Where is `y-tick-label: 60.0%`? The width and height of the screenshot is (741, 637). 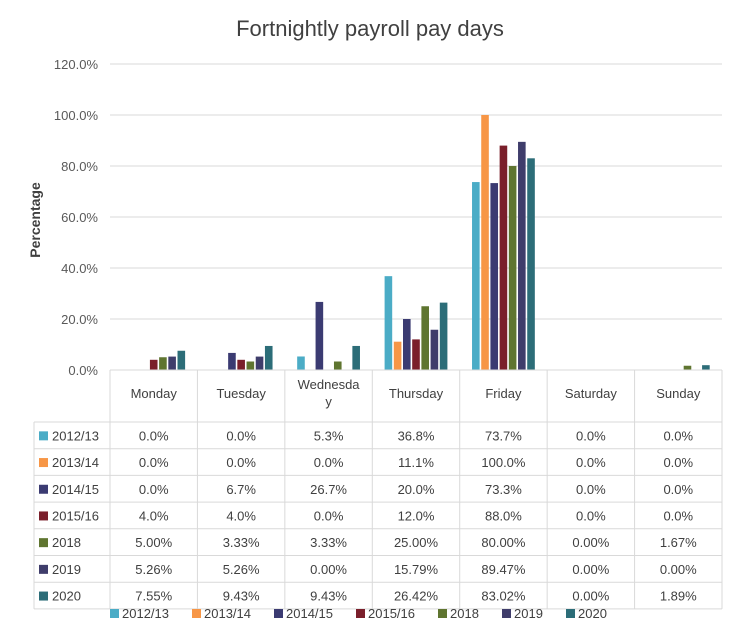
y-tick-label: 60.0% is located at coordinates (79, 217).